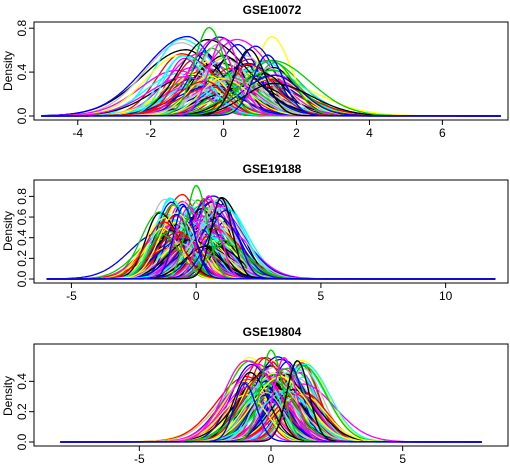 This screenshot has width=510, height=471. Describe the element at coordinates (77, 133) in the screenshot. I see `x-tick-label: -4` at that location.